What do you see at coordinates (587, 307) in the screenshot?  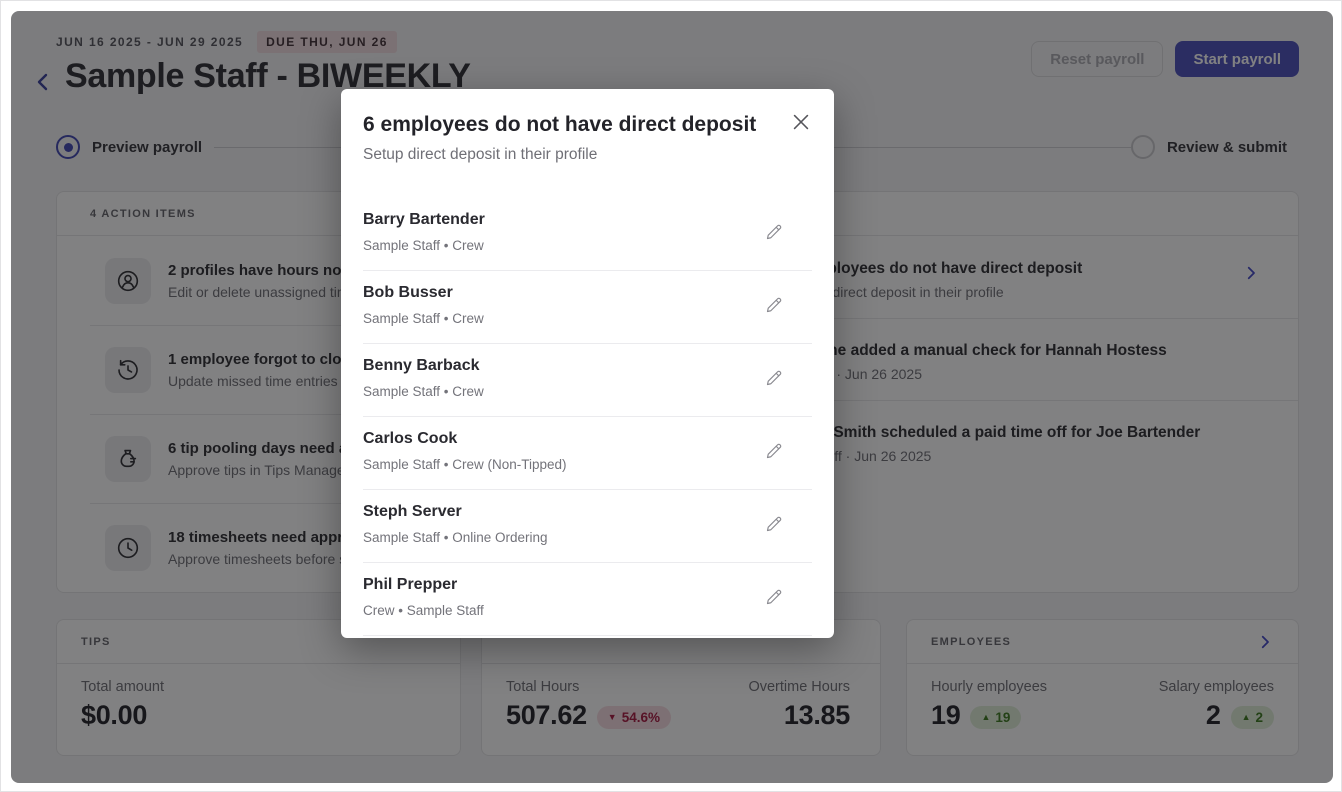 I see `list-item: Bob Busser Sample Staff • Crew` at bounding box center [587, 307].